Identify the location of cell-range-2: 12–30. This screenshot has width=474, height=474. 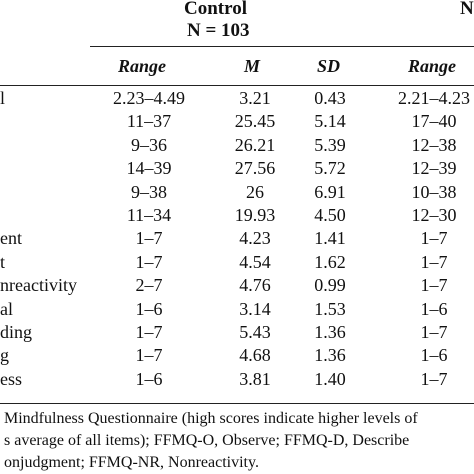
(434, 215).